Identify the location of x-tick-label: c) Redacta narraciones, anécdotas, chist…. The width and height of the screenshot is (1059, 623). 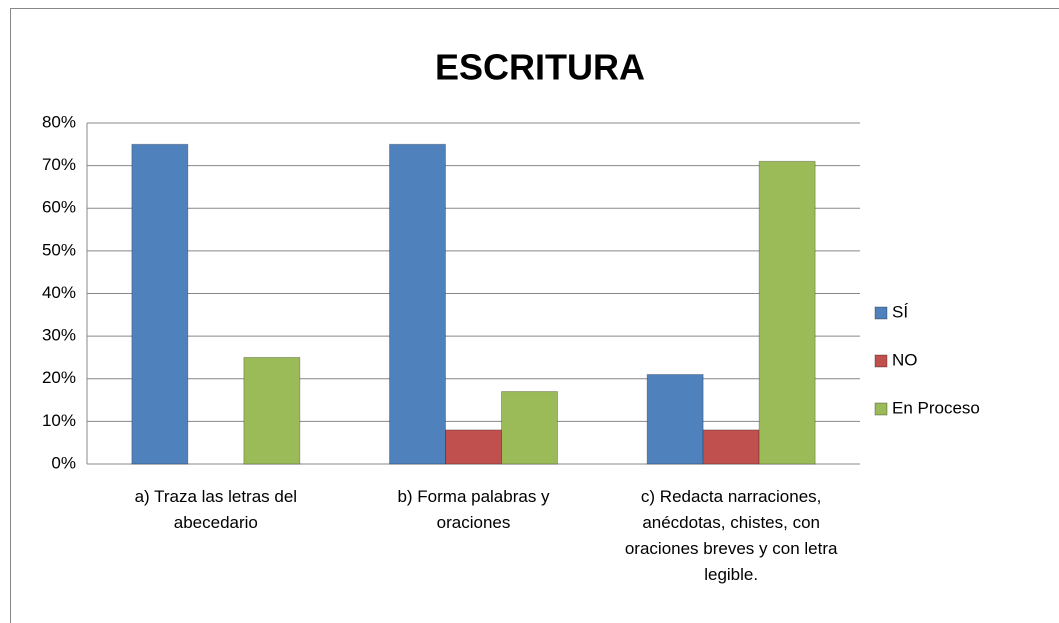
(731, 535).